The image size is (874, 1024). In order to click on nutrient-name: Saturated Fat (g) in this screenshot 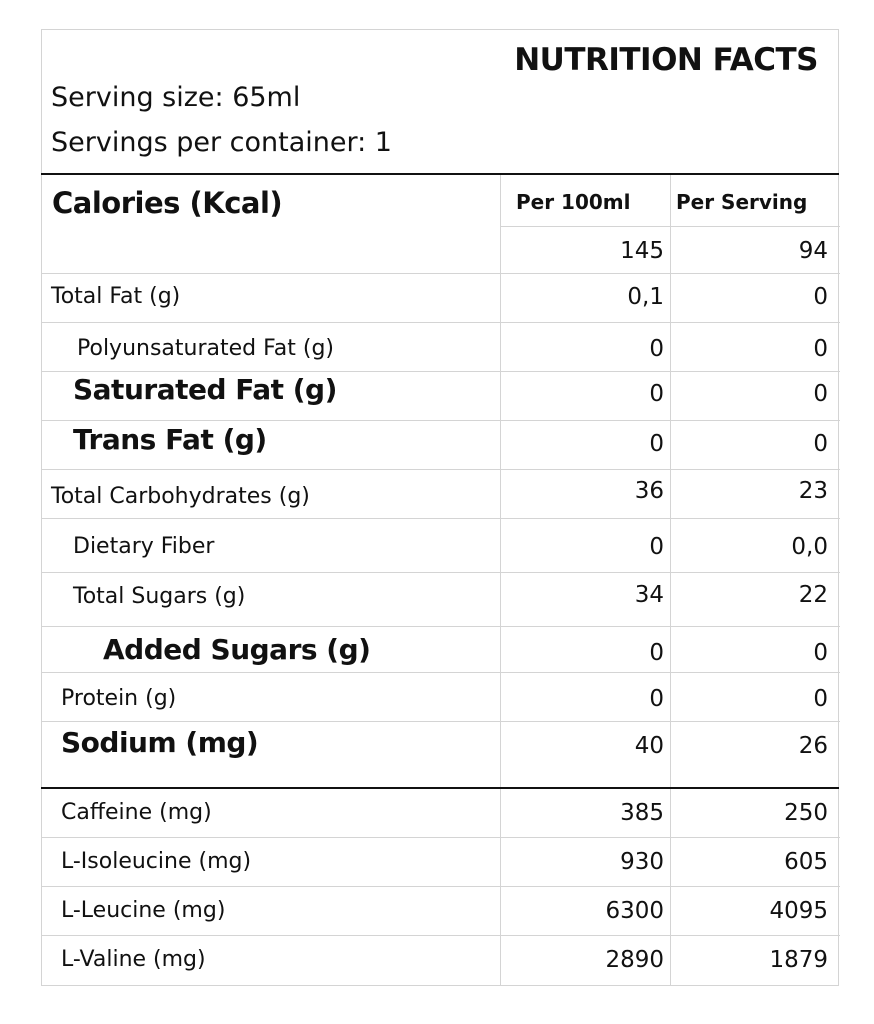, I will do `click(205, 389)`.